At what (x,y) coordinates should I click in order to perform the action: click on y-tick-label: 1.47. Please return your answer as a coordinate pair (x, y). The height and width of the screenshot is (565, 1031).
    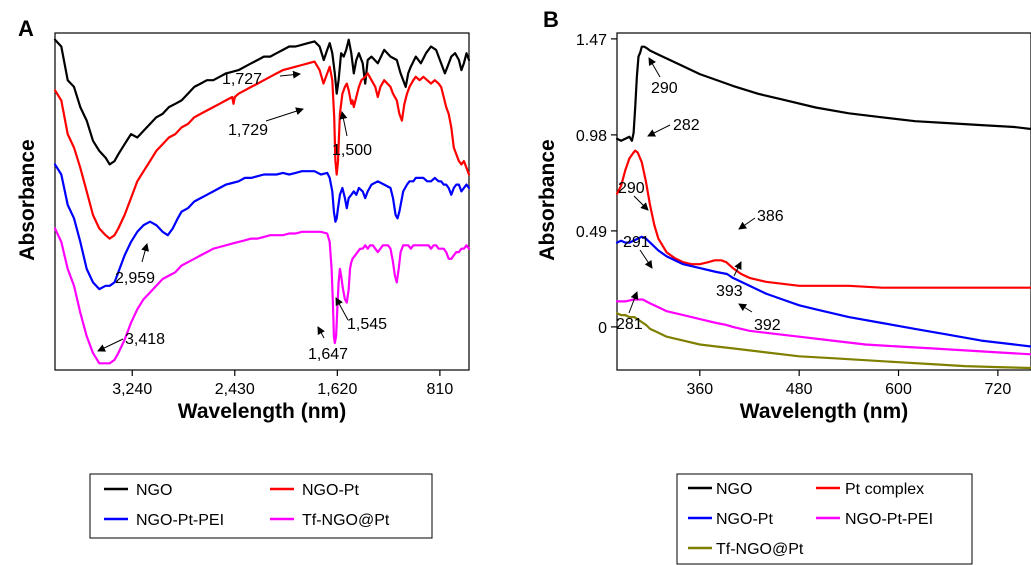
    Looking at the image, I should click on (591, 40).